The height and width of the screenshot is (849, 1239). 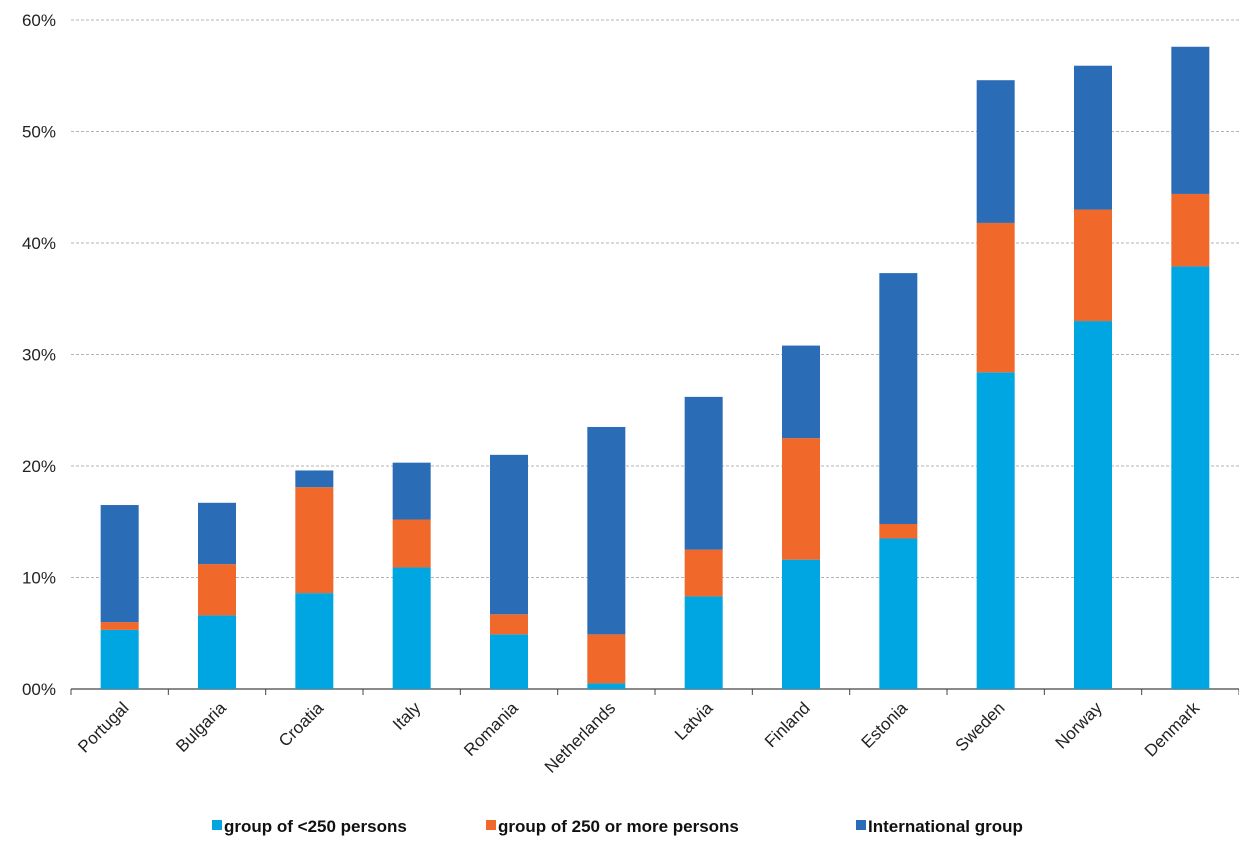 What do you see at coordinates (491, 729) in the screenshot?
I see `x-tick-label: Romania` at bounding box center [491, 729].